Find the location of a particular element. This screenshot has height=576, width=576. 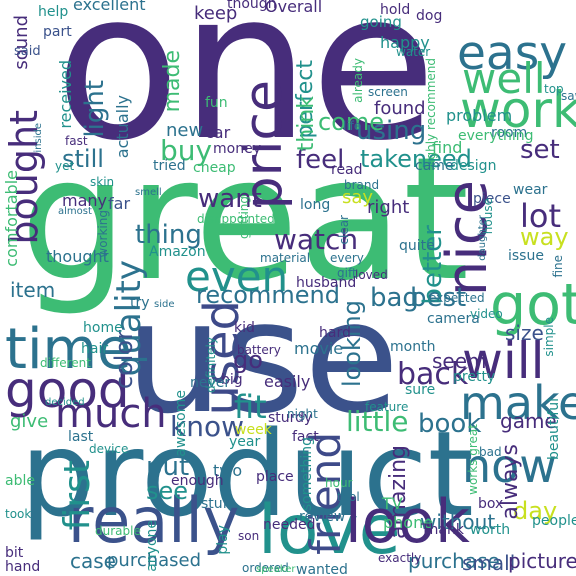

word-item: item is located at coordinates (33, 290).